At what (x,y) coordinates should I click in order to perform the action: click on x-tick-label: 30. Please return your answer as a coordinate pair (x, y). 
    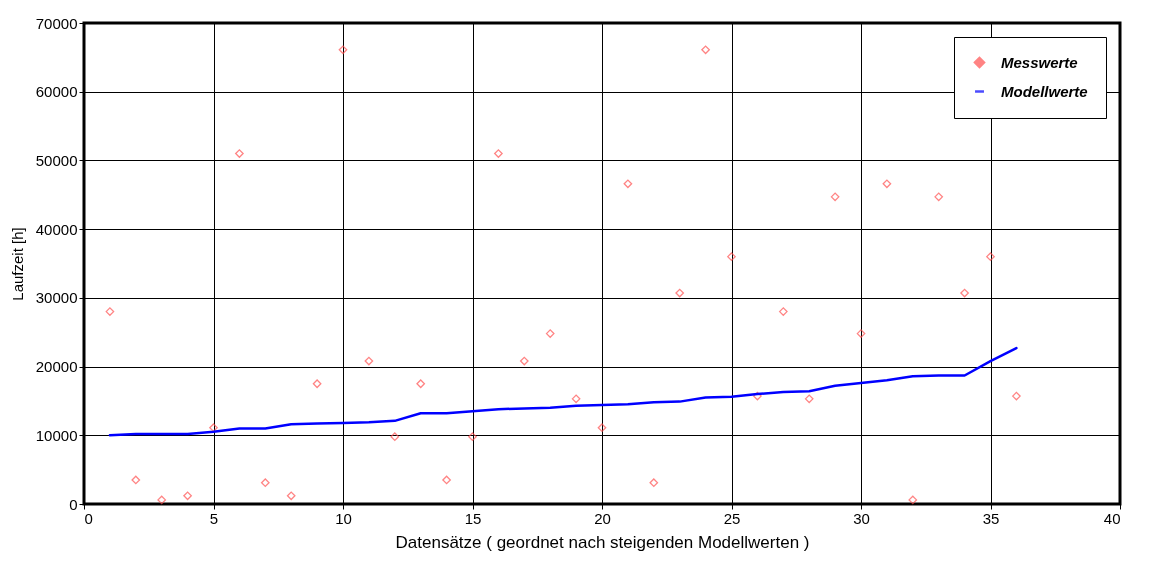
    Looking at the image, I should click on (861, 518).